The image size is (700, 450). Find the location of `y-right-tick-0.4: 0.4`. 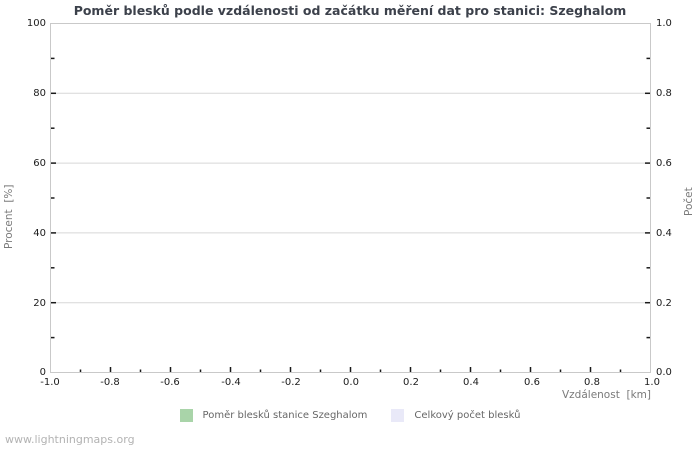

y-right-tick-0.4: 0.4 is located at coordinates (664, 233).